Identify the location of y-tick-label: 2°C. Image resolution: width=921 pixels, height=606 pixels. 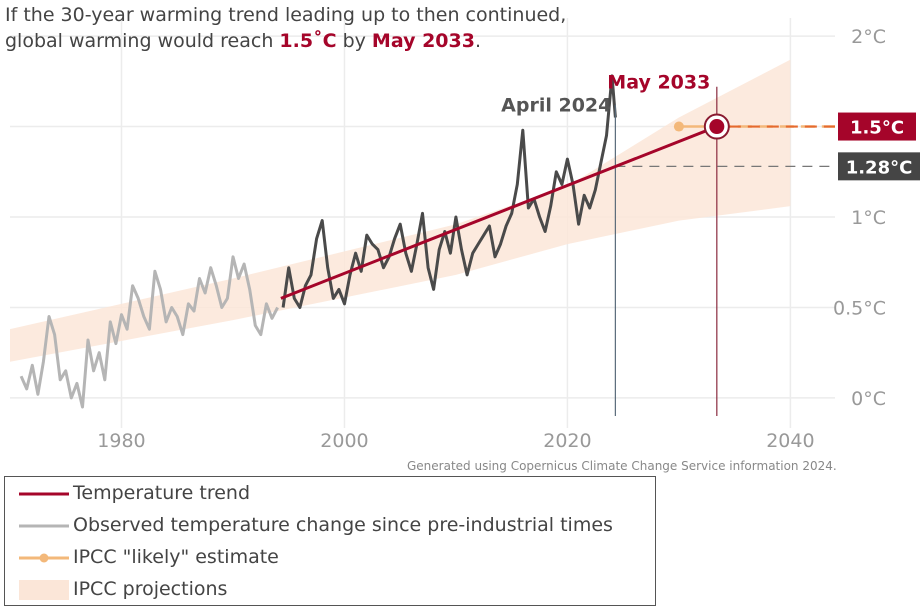
(868, 37).